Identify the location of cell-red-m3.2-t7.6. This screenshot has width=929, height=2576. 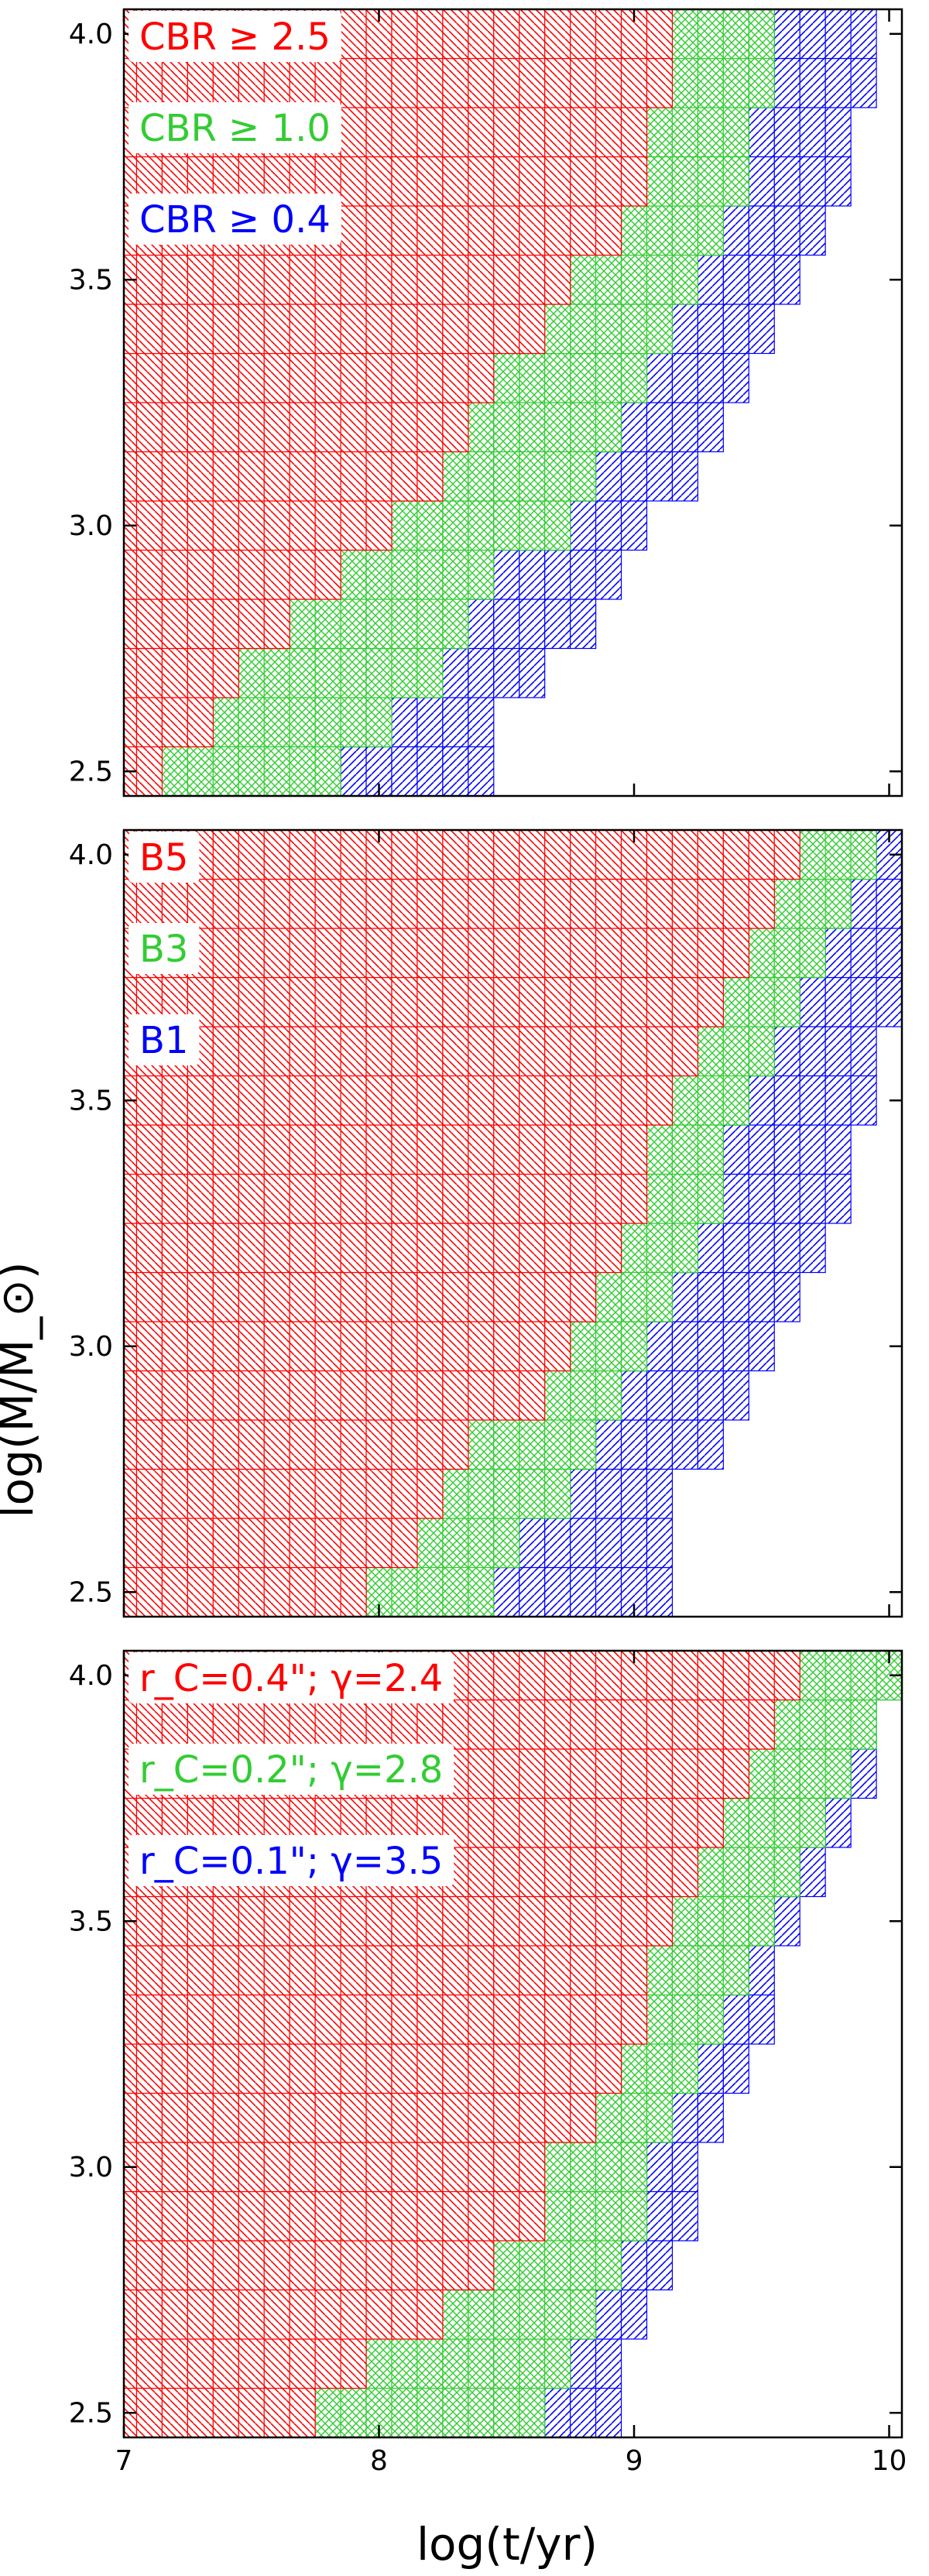
(276, 2068).